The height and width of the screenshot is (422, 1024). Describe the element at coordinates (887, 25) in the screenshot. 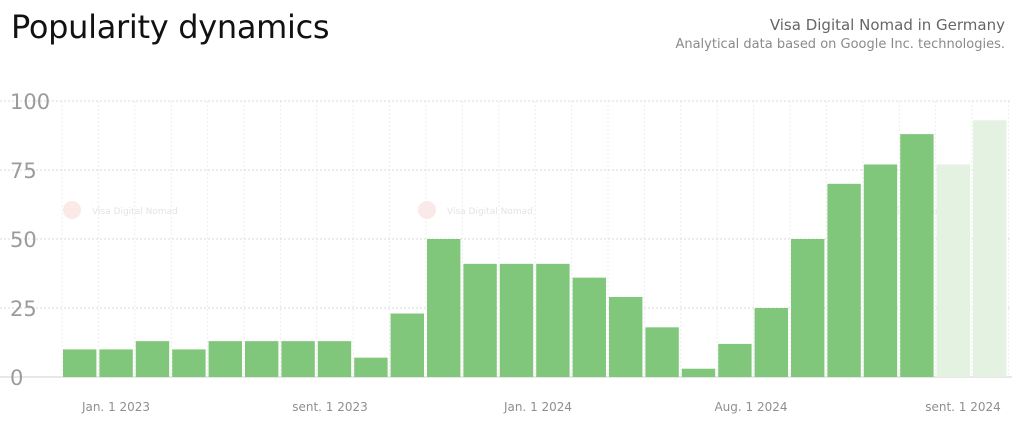

I see `chart-subtitle: Visa Digital Nomad in Germany` at that location.